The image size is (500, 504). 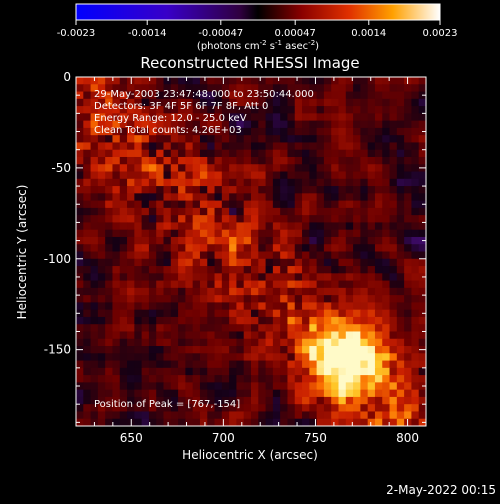 What do you see at coordinates (168, 130) in the screenshot?
I see `annotation-line: Clean Total counts: 4.26E+03` at bounding box center [168, 130].